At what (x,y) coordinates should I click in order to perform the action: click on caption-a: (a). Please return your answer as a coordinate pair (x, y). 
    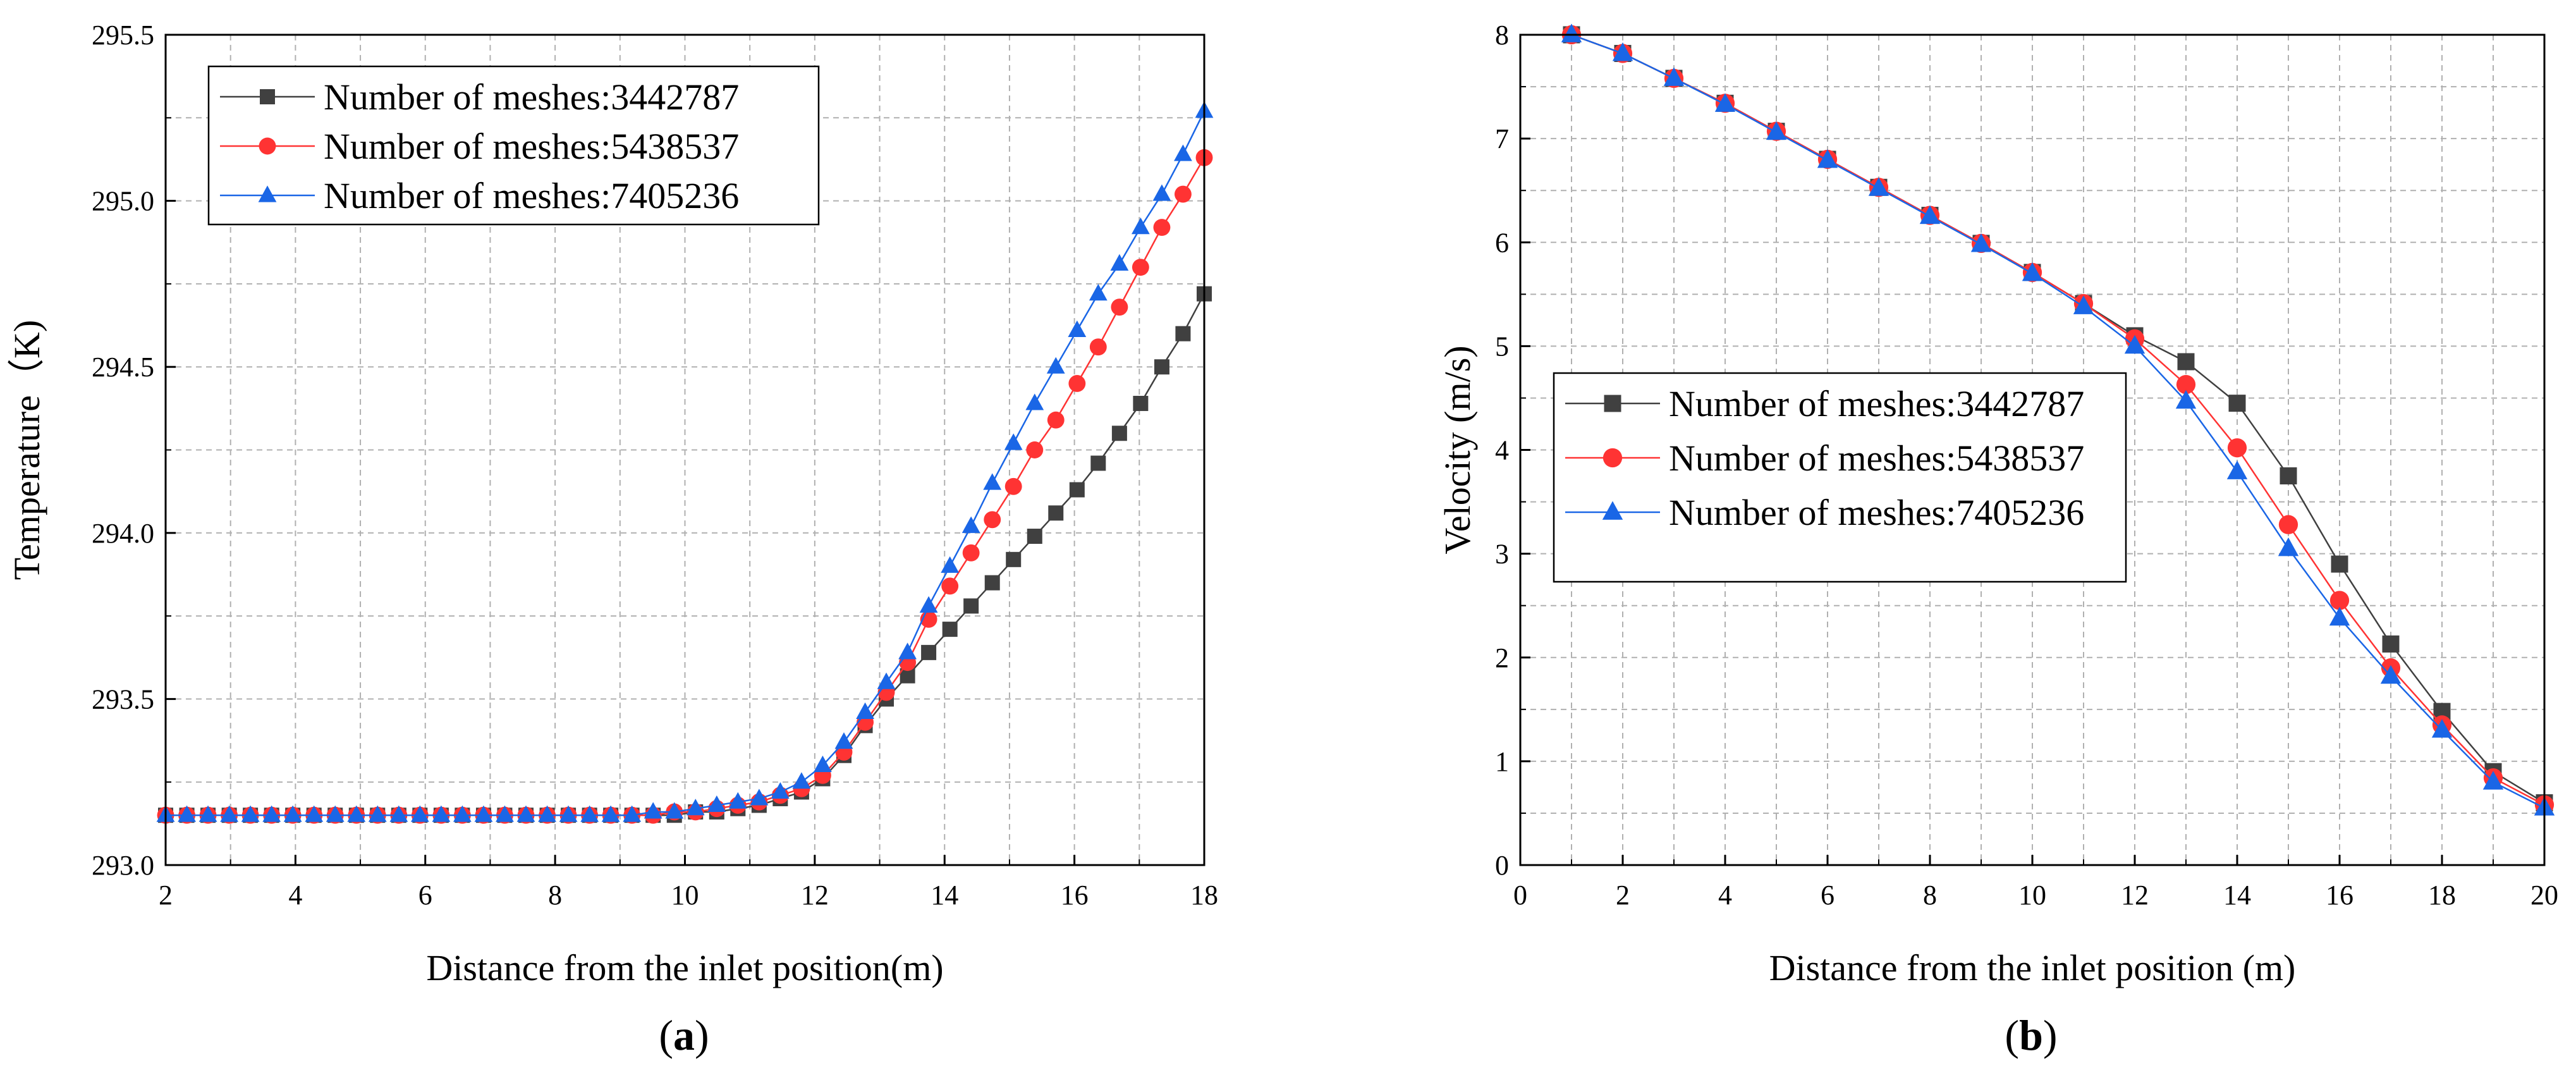
    Looking at the image, I should click on (684, 1035).